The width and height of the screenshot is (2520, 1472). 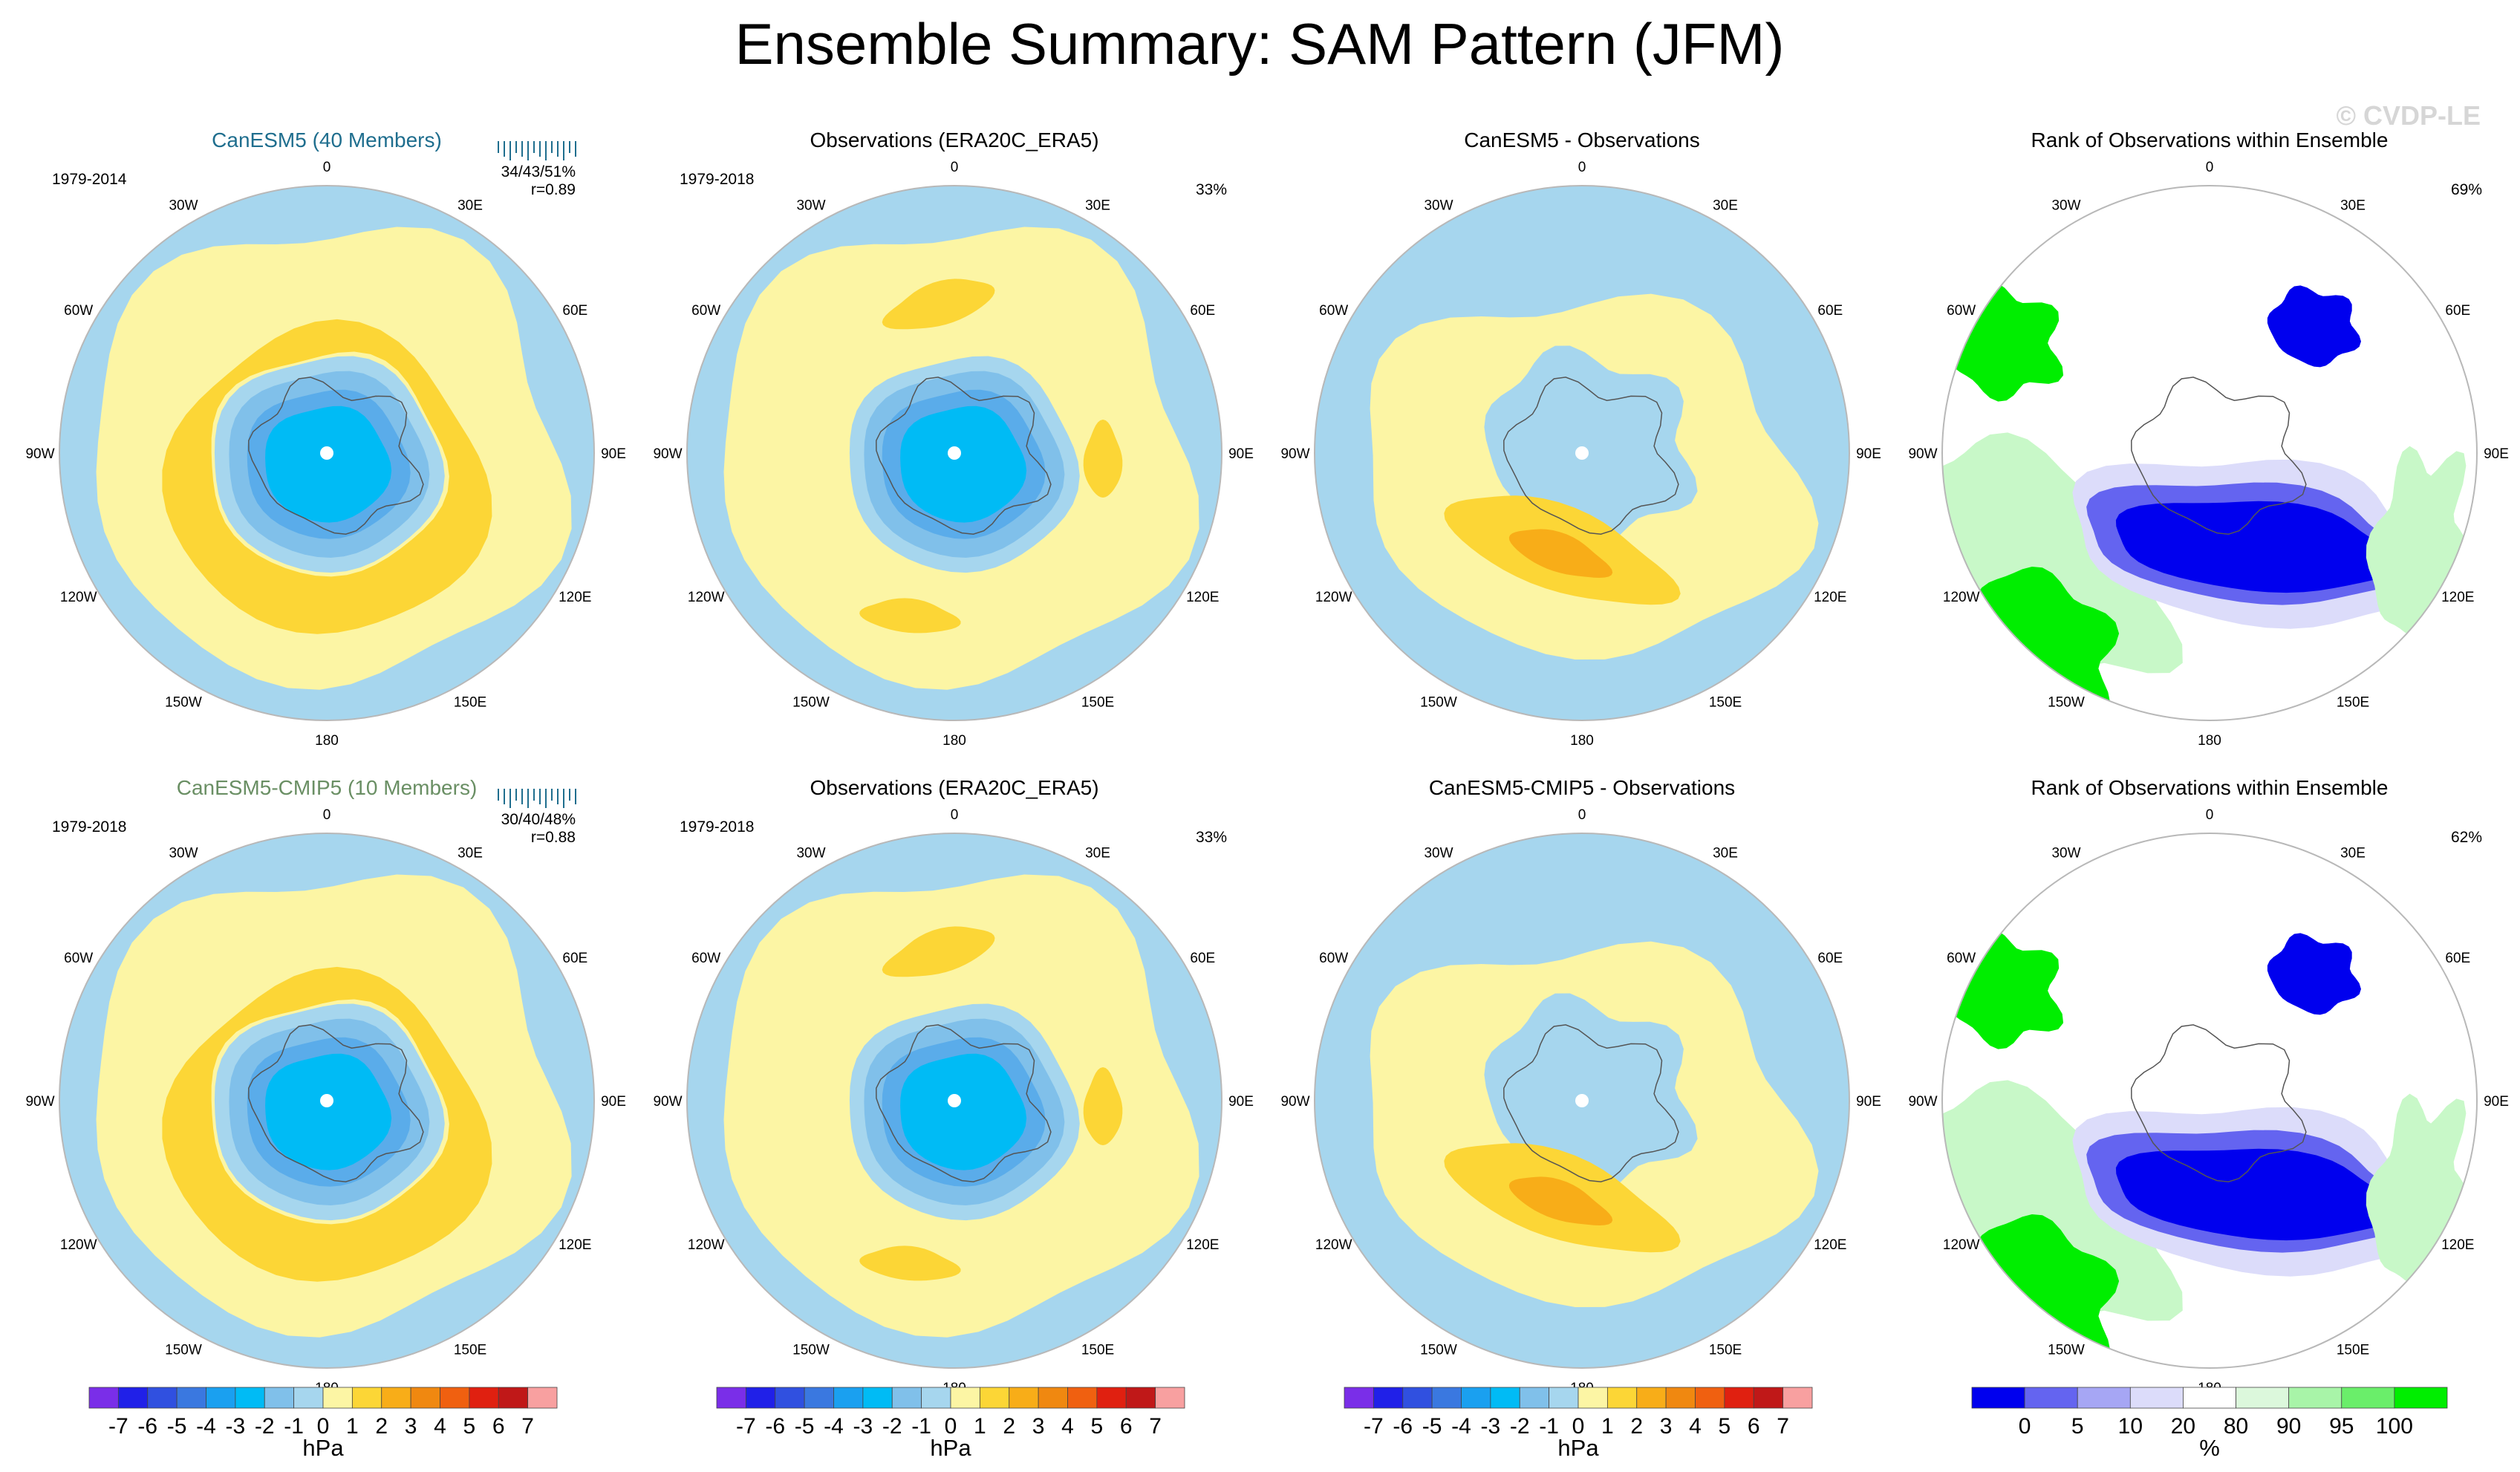 I want to click on stats-label: 30/40/48%, so click(x=538, y=819).